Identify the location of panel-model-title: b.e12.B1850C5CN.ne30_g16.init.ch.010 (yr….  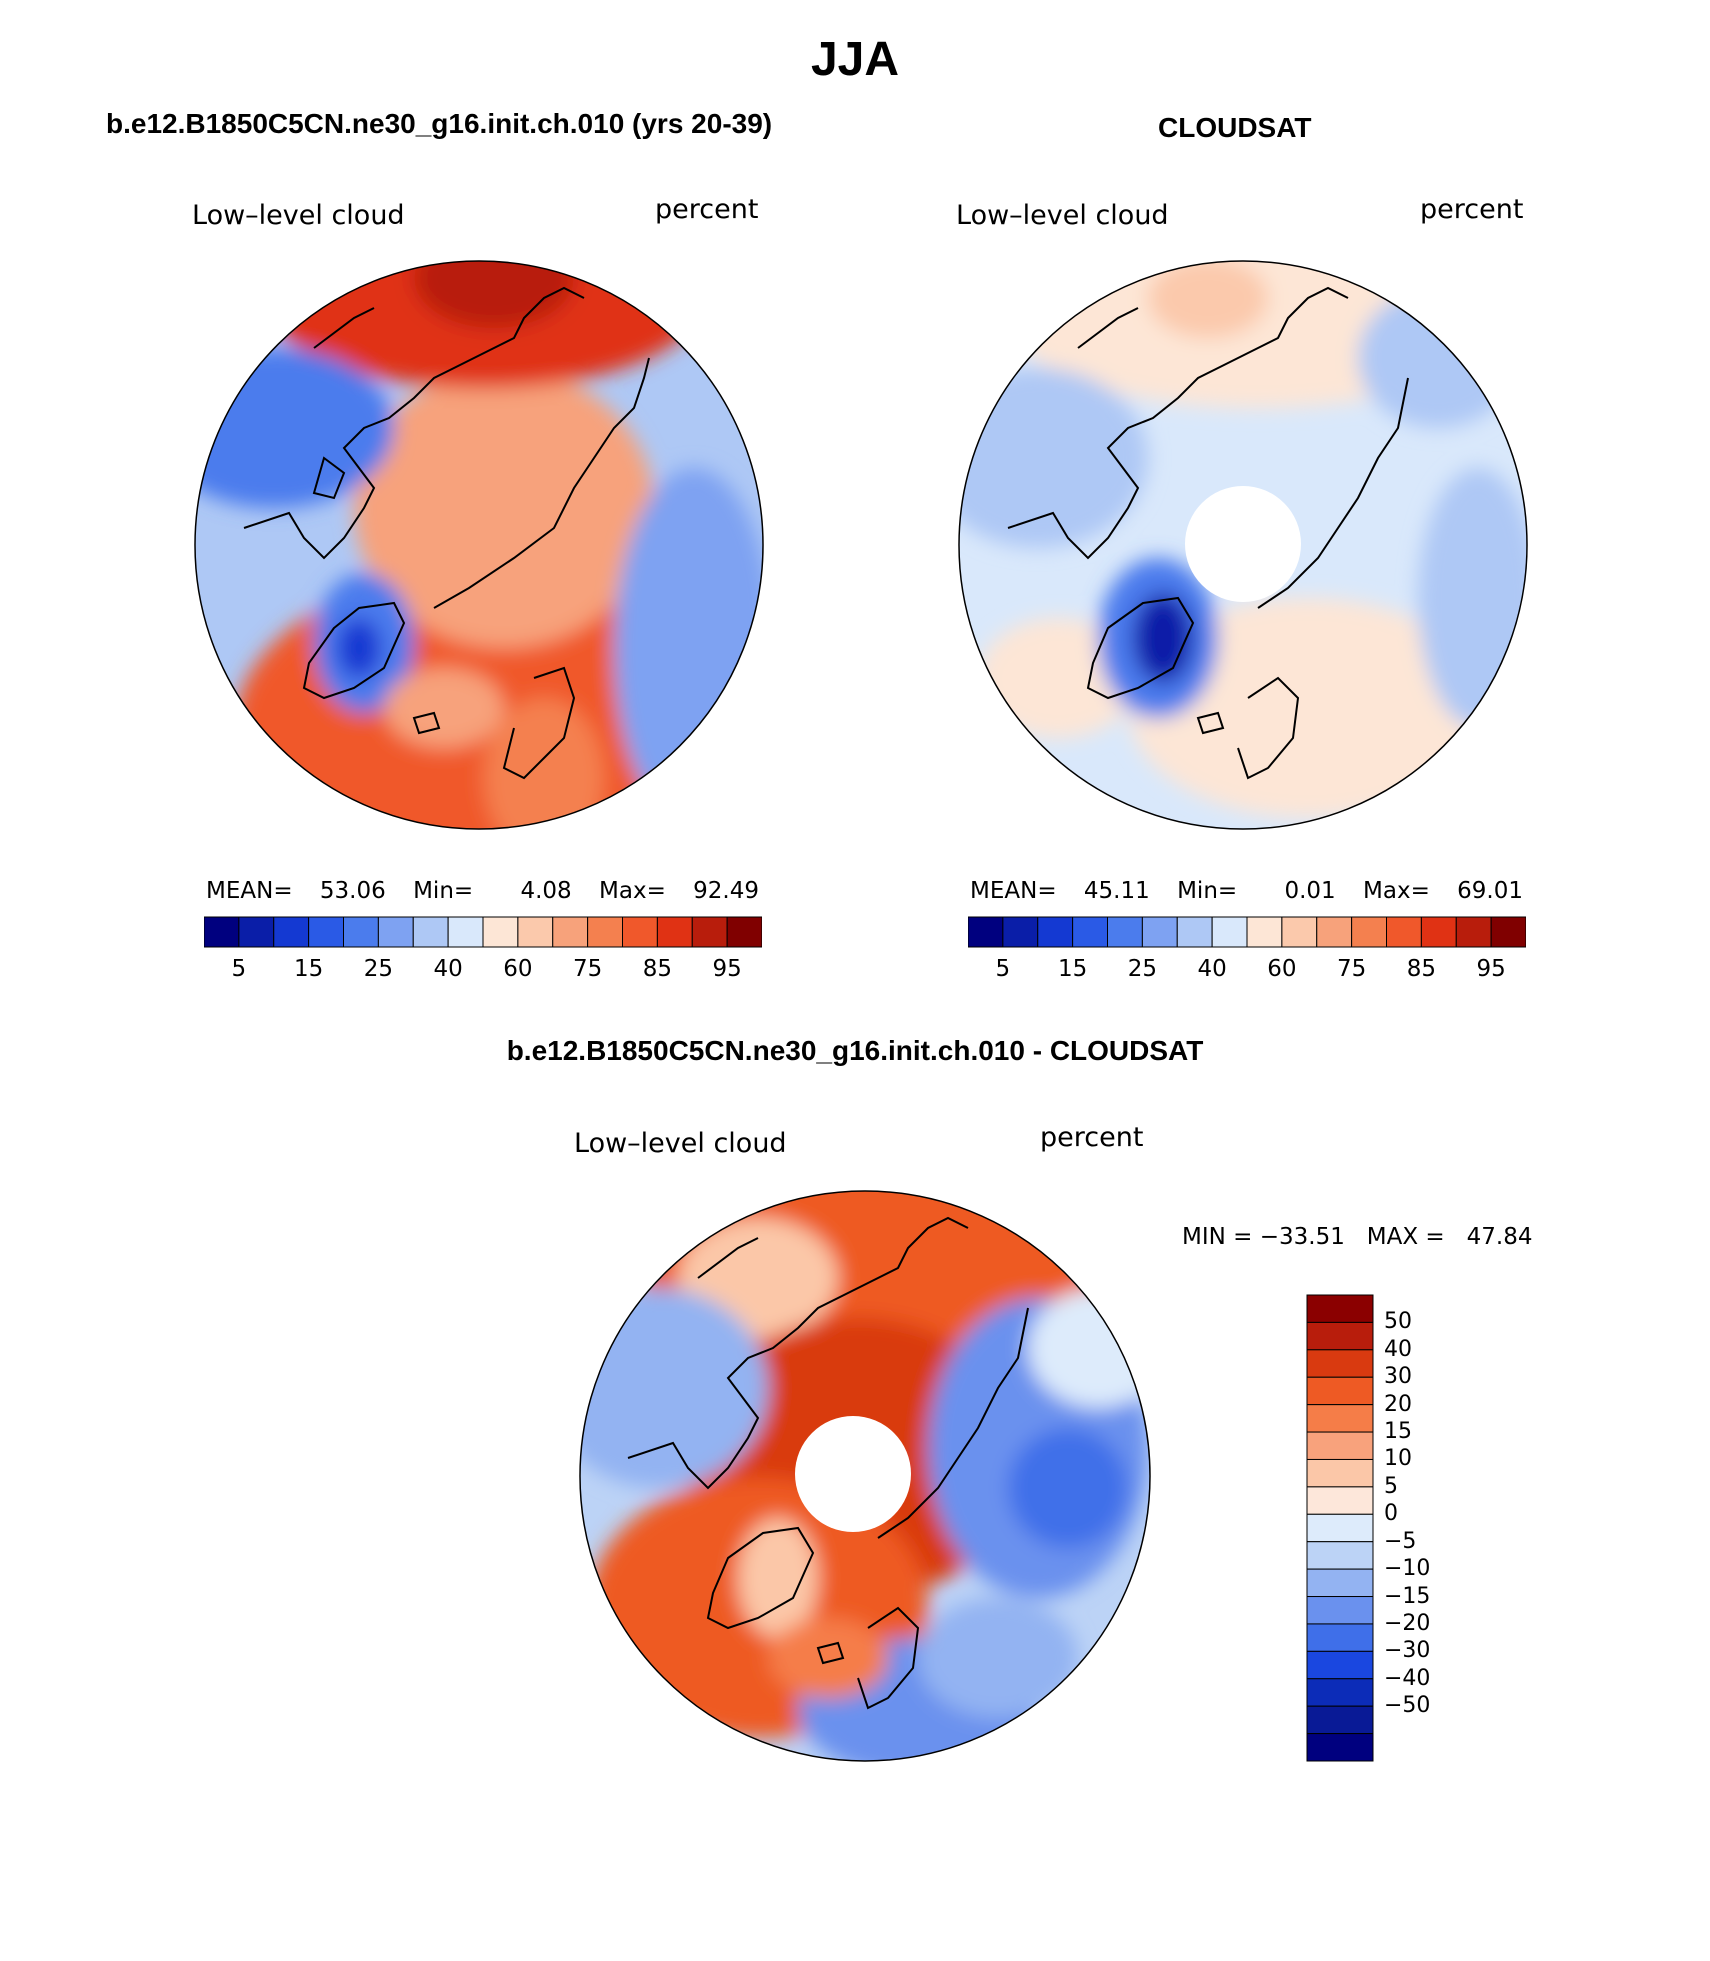
(439, 123).